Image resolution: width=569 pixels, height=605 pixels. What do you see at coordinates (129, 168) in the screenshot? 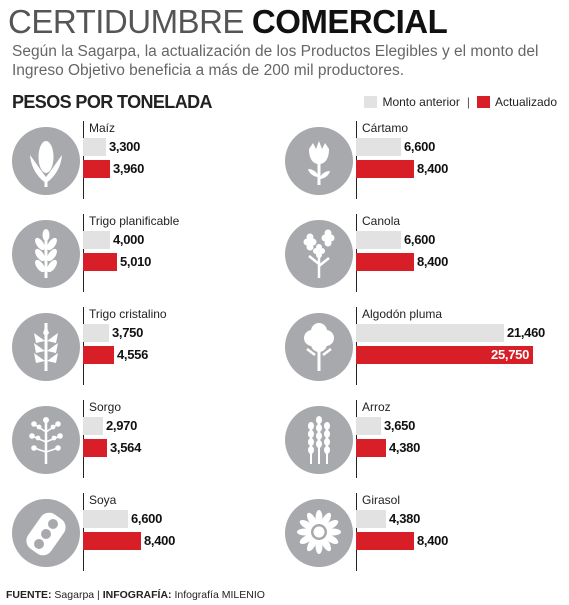
I see `value-label-updated: 3,960` at bounding box center [129, 168].